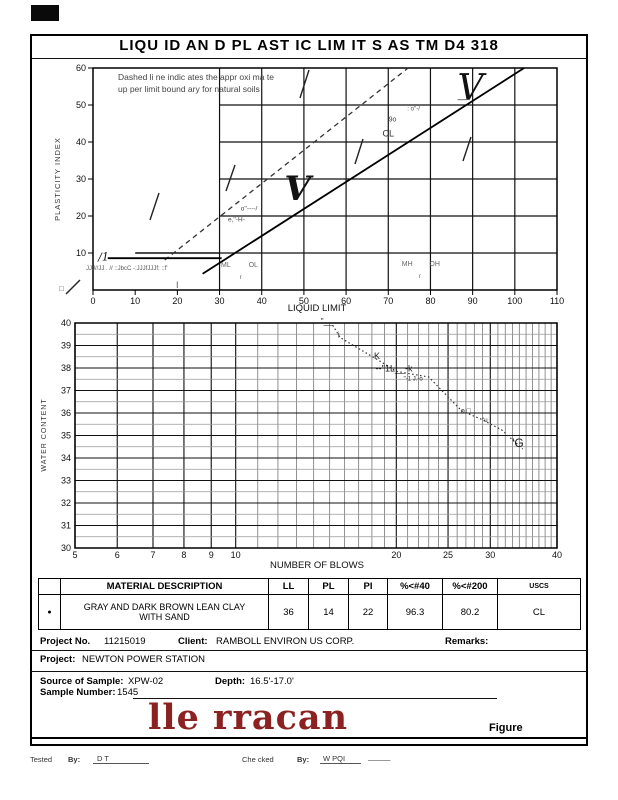 The image size is (618, 800). Describe the element at coordinates (66, 436) in the screenshot. I see `y-tick-label: 35` at that location.